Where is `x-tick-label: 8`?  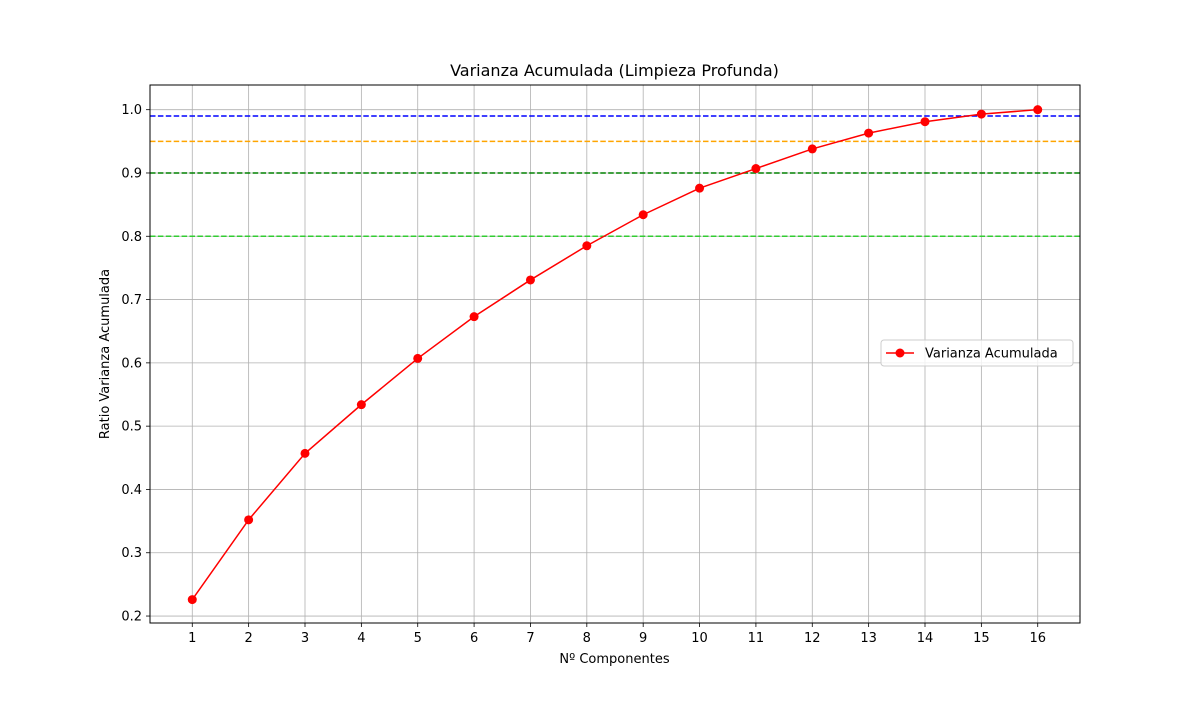
x-tick-label: 8 is located at coordinates (587, 638).